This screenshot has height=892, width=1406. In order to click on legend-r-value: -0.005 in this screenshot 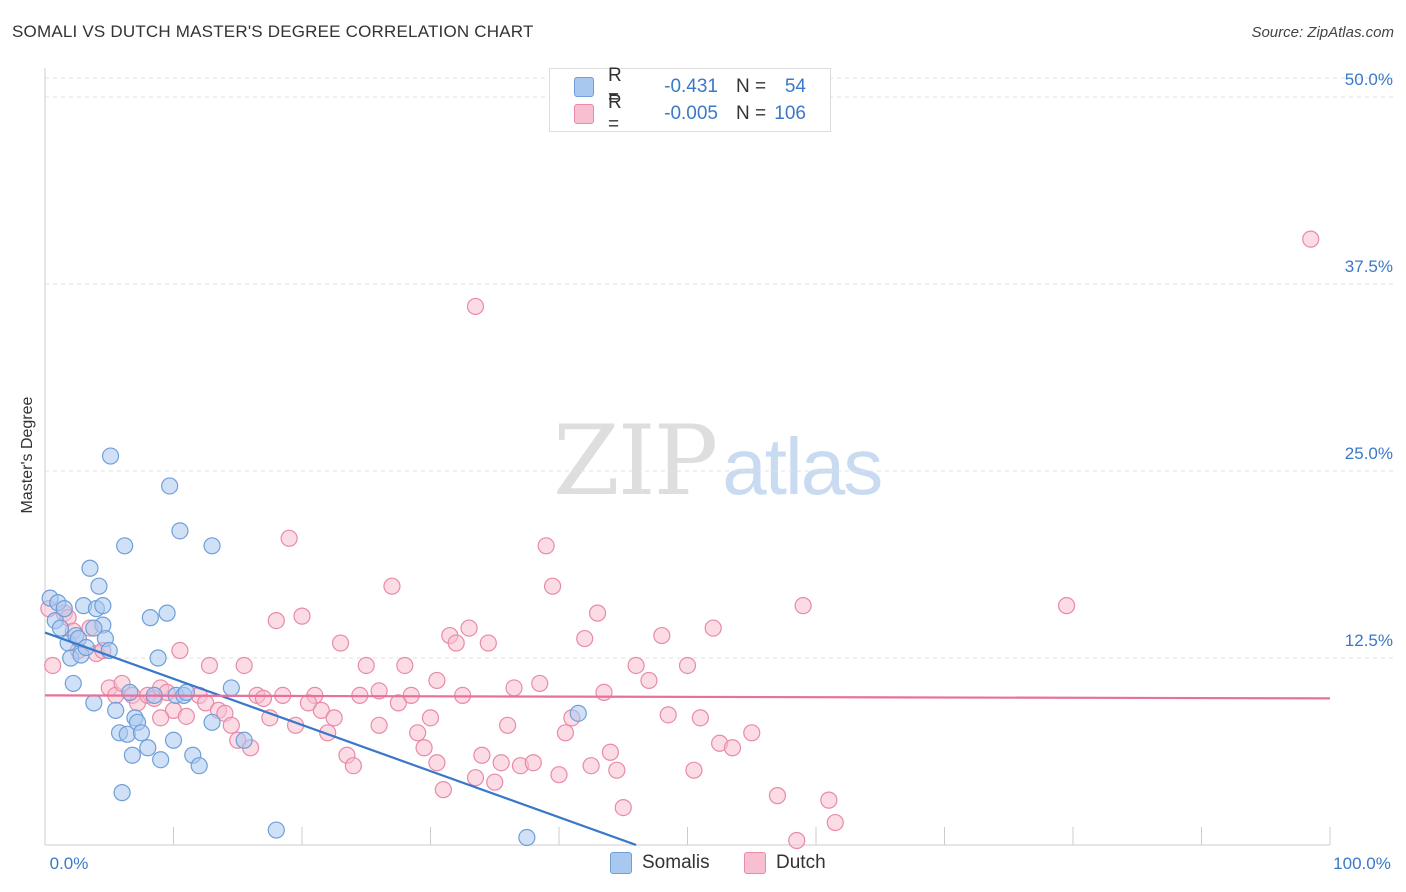, I will do `click(691, 113)`.